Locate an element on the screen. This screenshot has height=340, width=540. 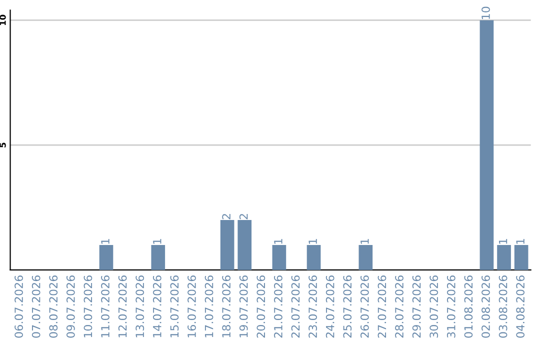
x-tick-label: 27.07.2026 is located at coordinates (382, 307).